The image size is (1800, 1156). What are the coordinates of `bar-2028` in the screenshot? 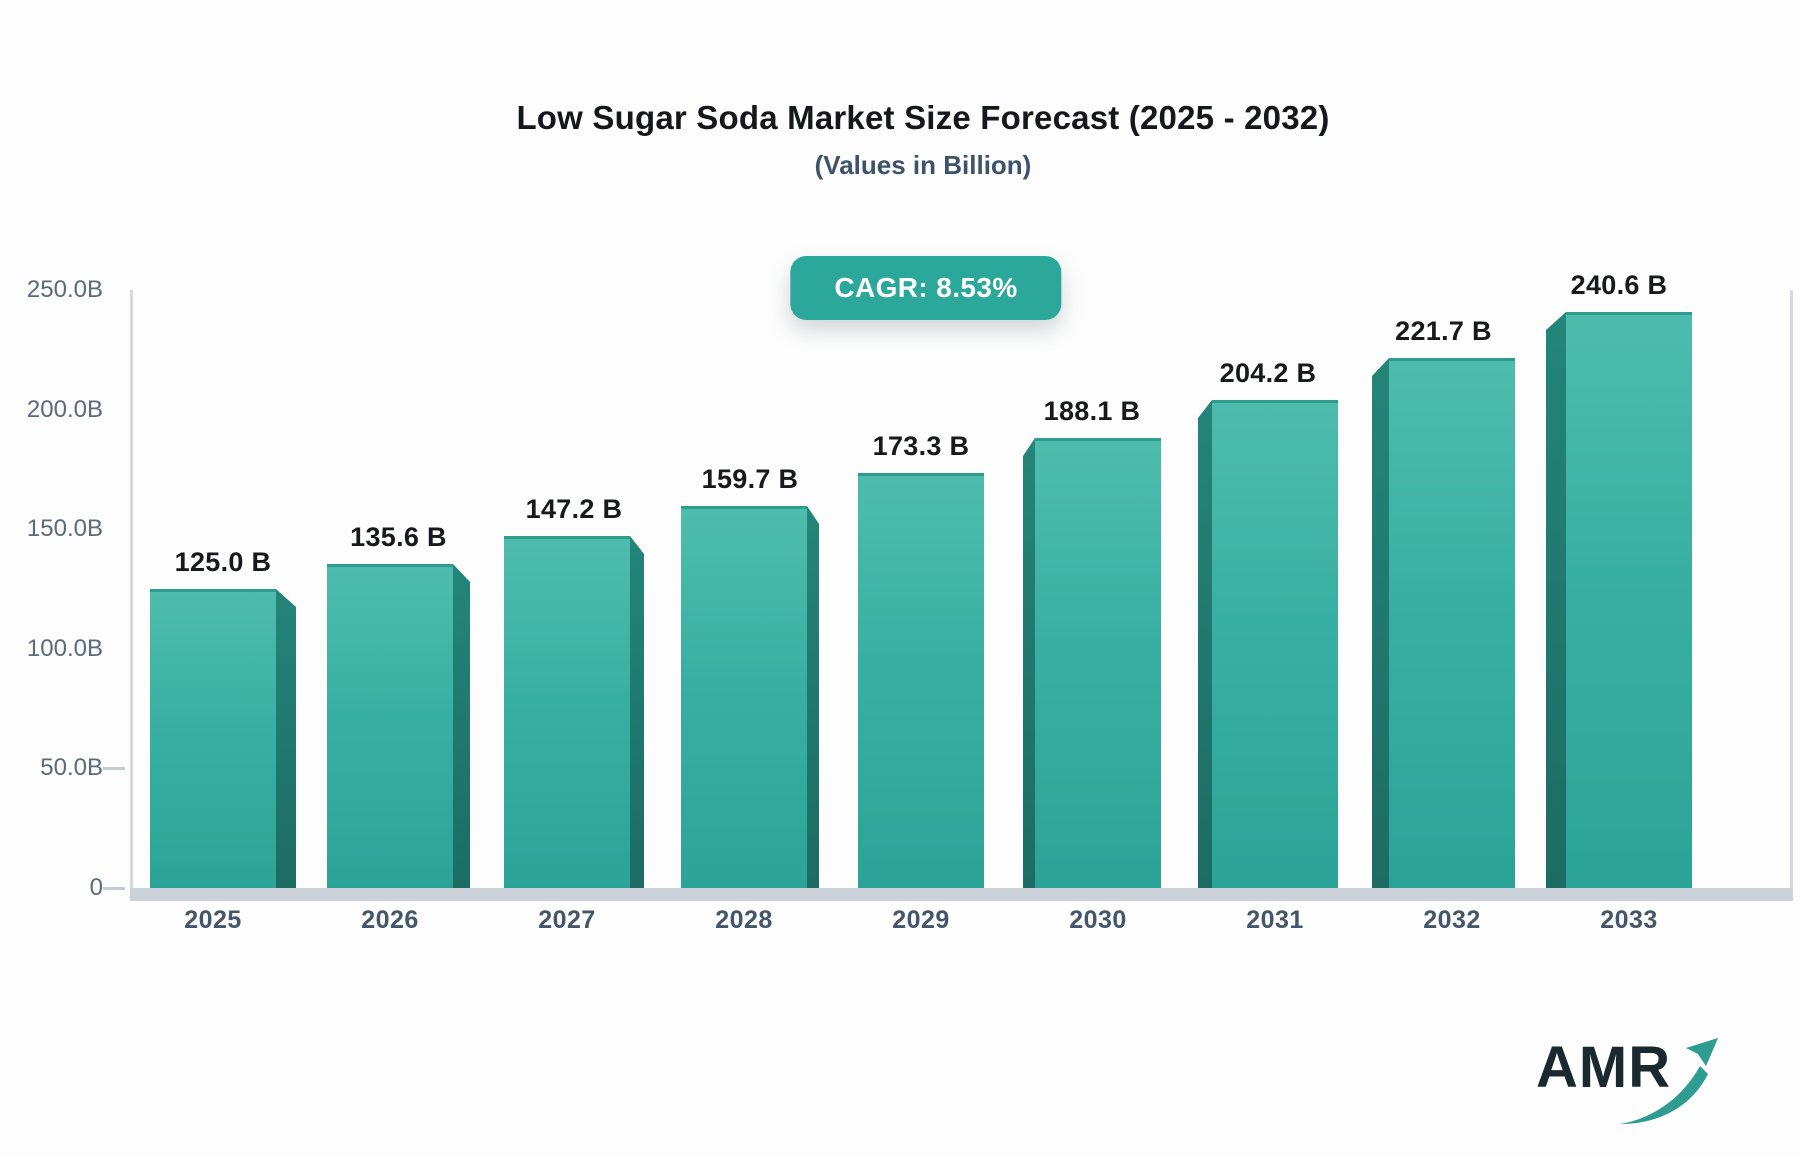 It's located at (744, 697).